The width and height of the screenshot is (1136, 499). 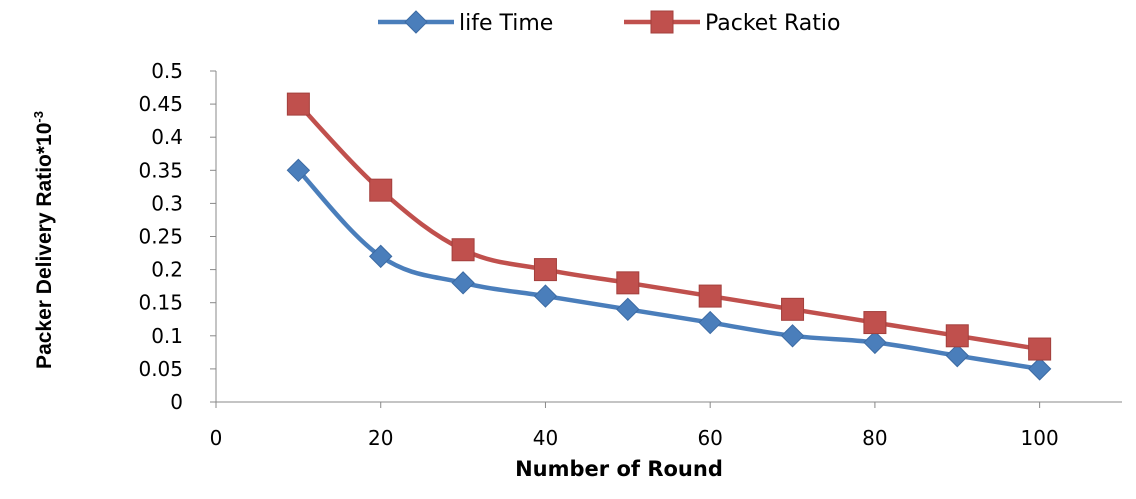 What do you see at coordinates (709, 438) in the screenshot?
I see `x-tick-label: 60` at bounding box center [709, 438].